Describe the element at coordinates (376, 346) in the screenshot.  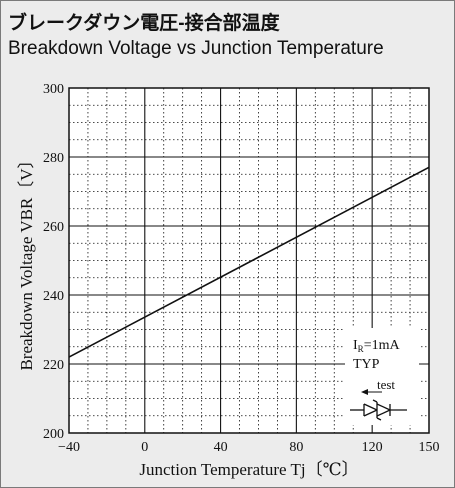
I see `annotation-current: IR=1mA` at that location.